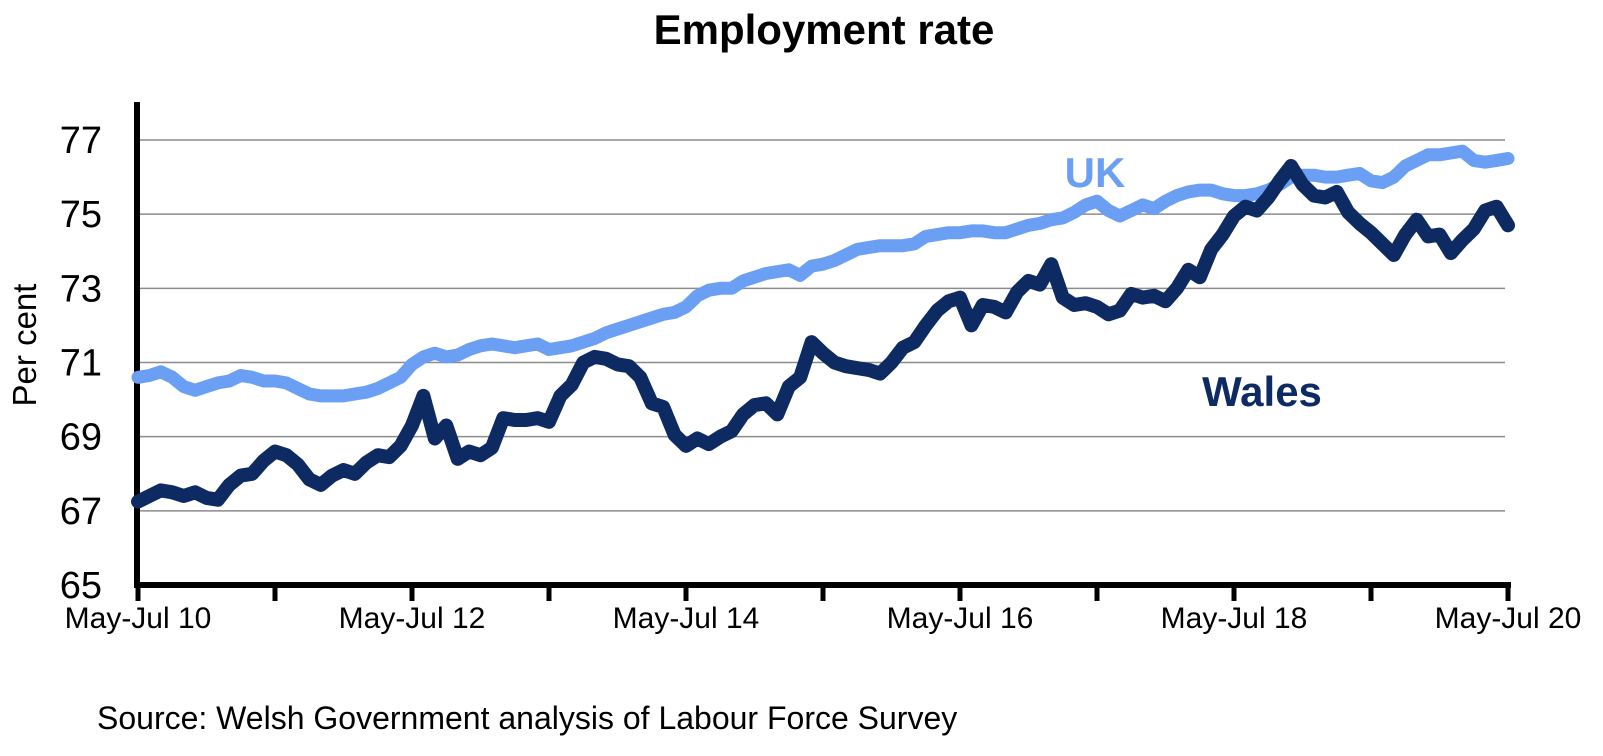 The height and width of the screenshot is (756, 1603). I want to click on x-tick-label: May-Jul 12, so click(412, 618).